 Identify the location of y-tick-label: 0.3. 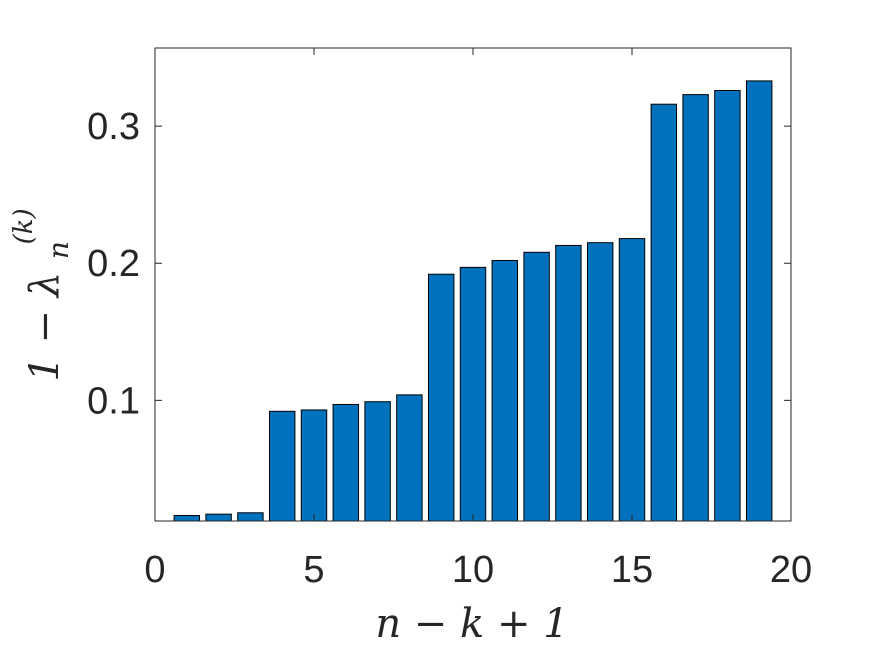
(113, 127).